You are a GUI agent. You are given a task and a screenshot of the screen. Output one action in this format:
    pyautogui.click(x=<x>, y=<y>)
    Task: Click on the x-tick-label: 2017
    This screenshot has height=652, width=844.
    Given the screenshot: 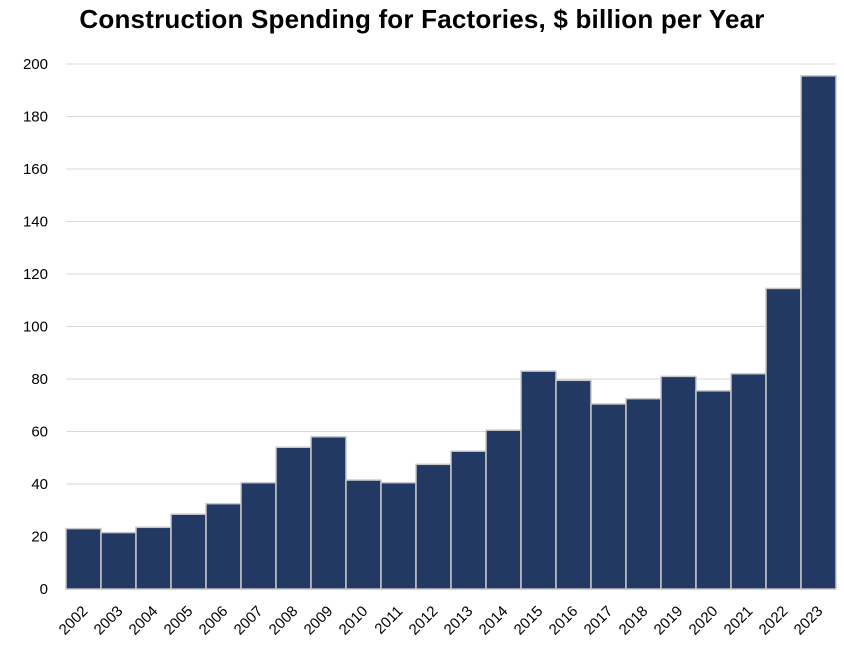 What is the action you would take?
    pyautogui.click(x=599, y=621)
    